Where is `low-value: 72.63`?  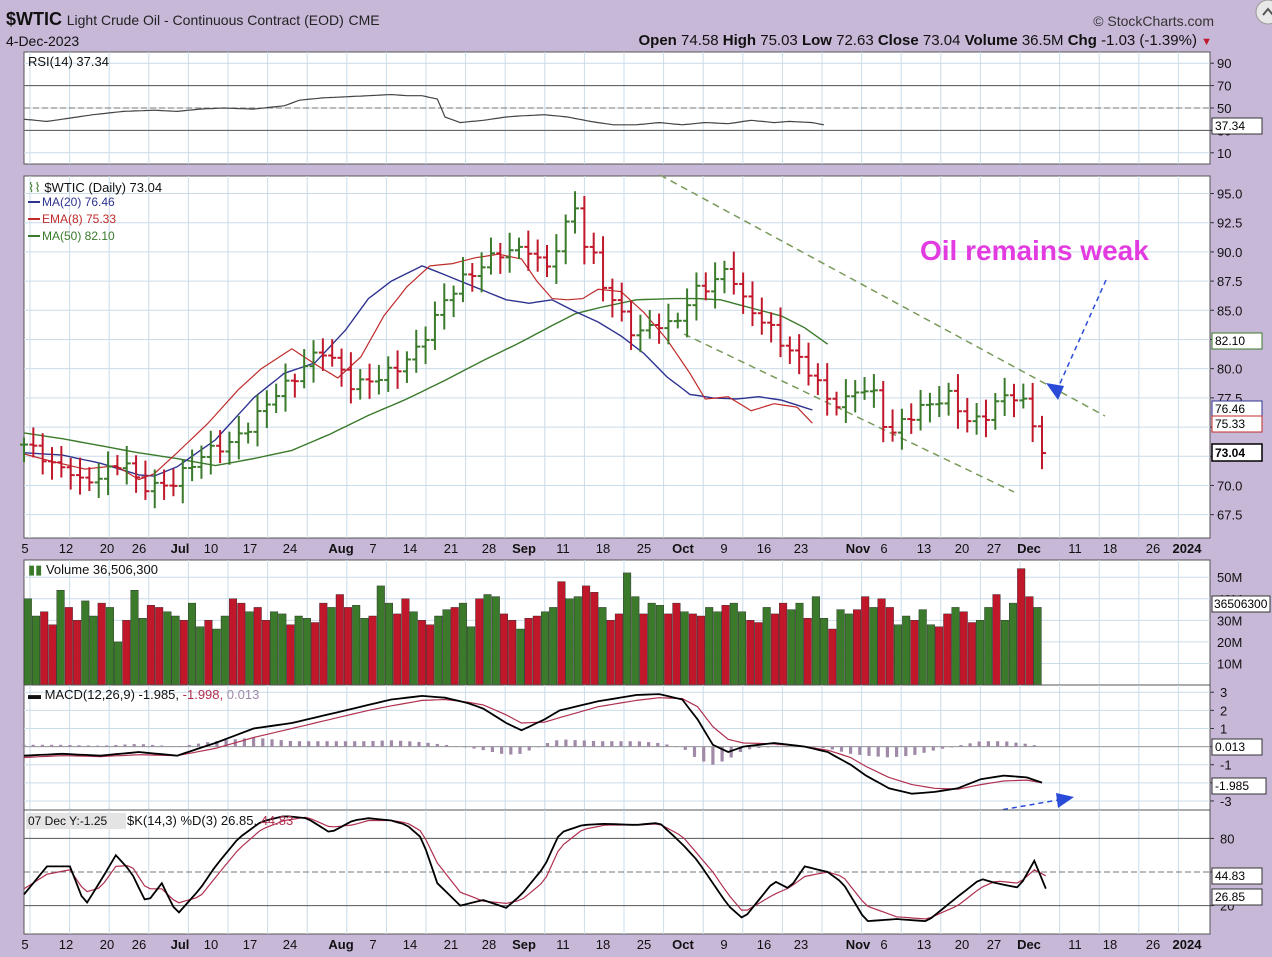 low-value: 72.63 is located at coordinates (855, 40).